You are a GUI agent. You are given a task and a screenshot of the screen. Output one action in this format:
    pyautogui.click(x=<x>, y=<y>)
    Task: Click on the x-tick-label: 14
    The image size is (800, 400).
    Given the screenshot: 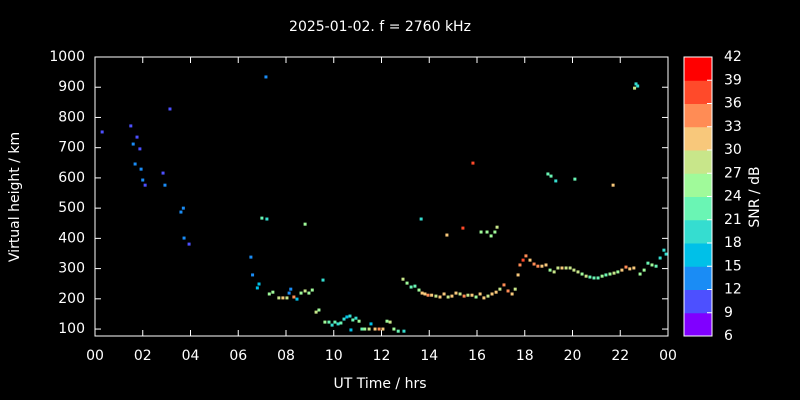 What is the action you would take?
    pyautogui.click(x=429, y=356)
    